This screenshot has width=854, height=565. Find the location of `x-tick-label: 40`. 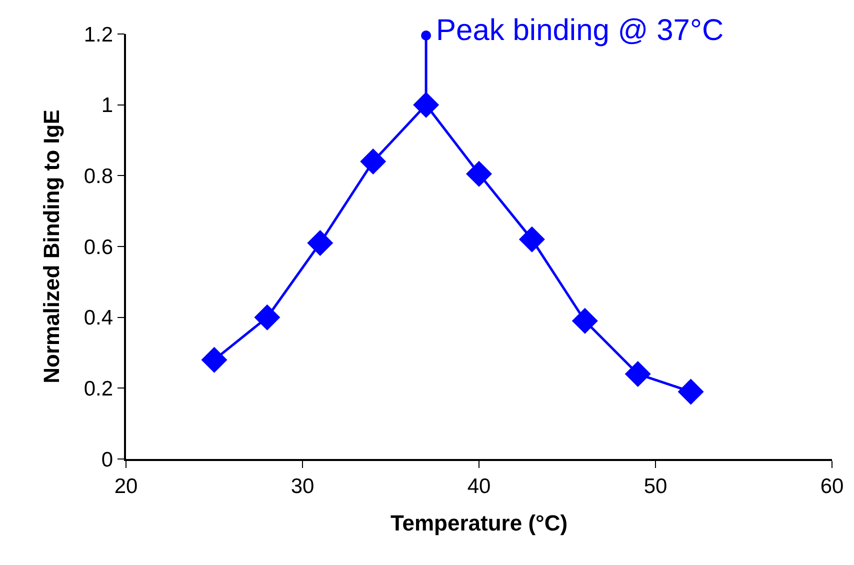

x-tick-label: 40 is located at coordinates (479, 486).